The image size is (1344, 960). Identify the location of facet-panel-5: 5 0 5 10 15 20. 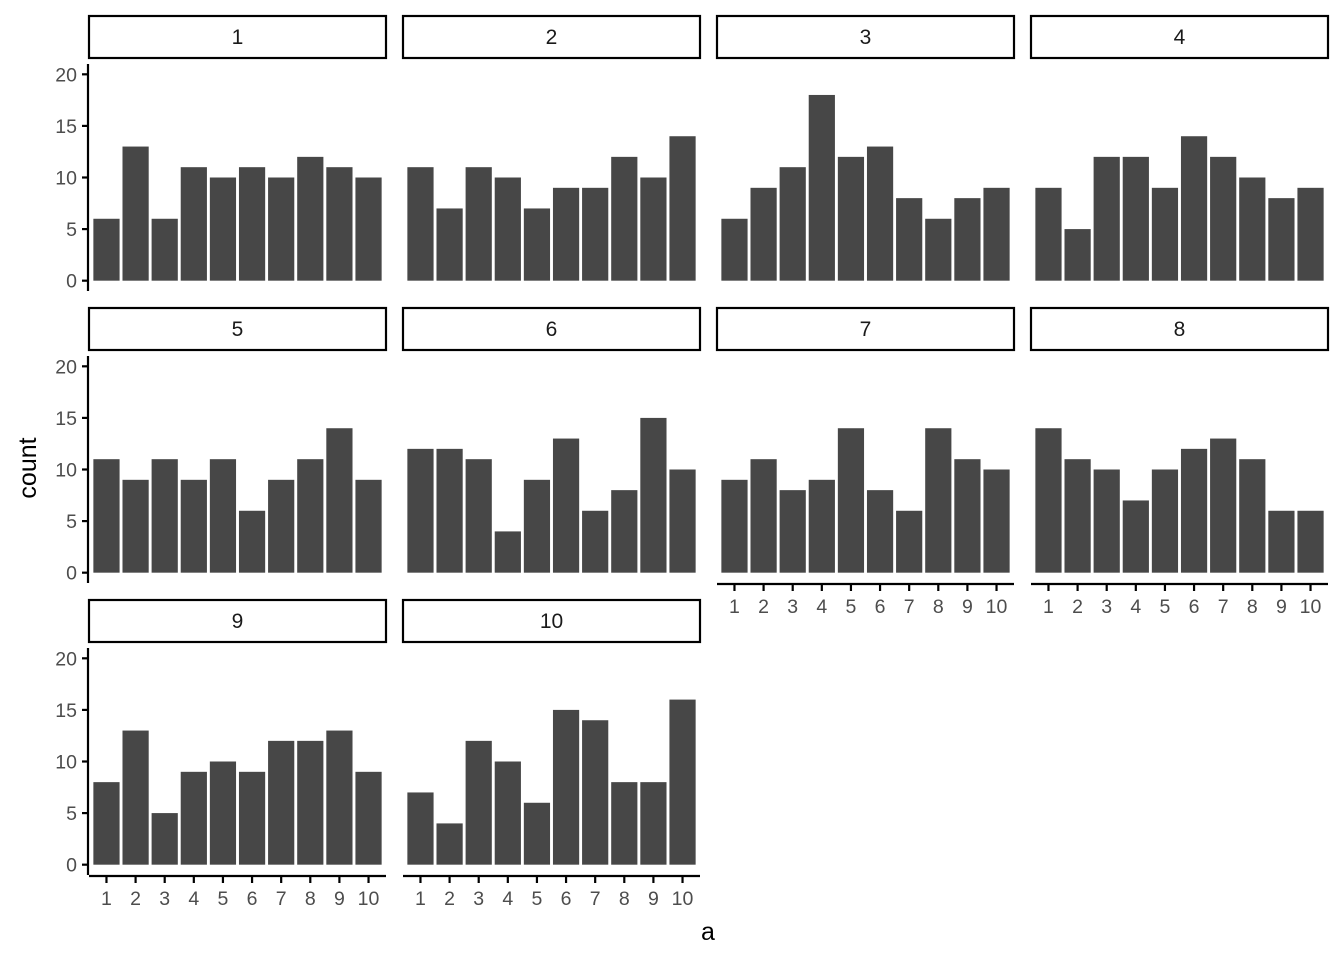
(221, 445).